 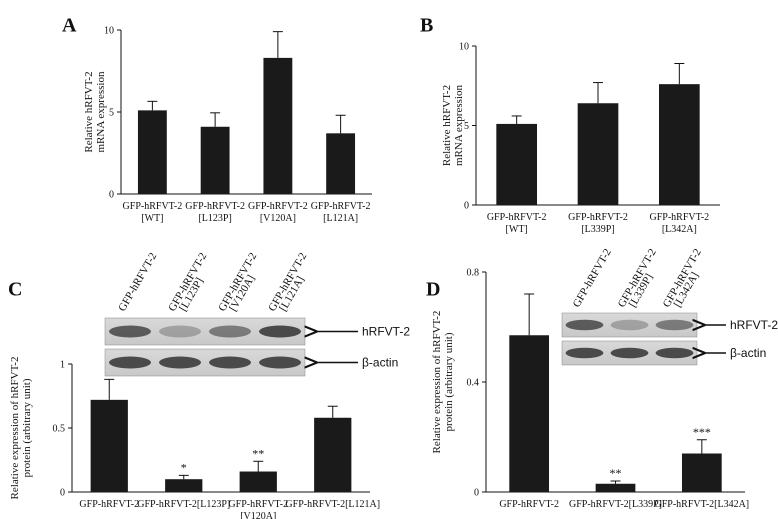 I want to click on y-tick-label: 0.4, so click(x=473, y=383).